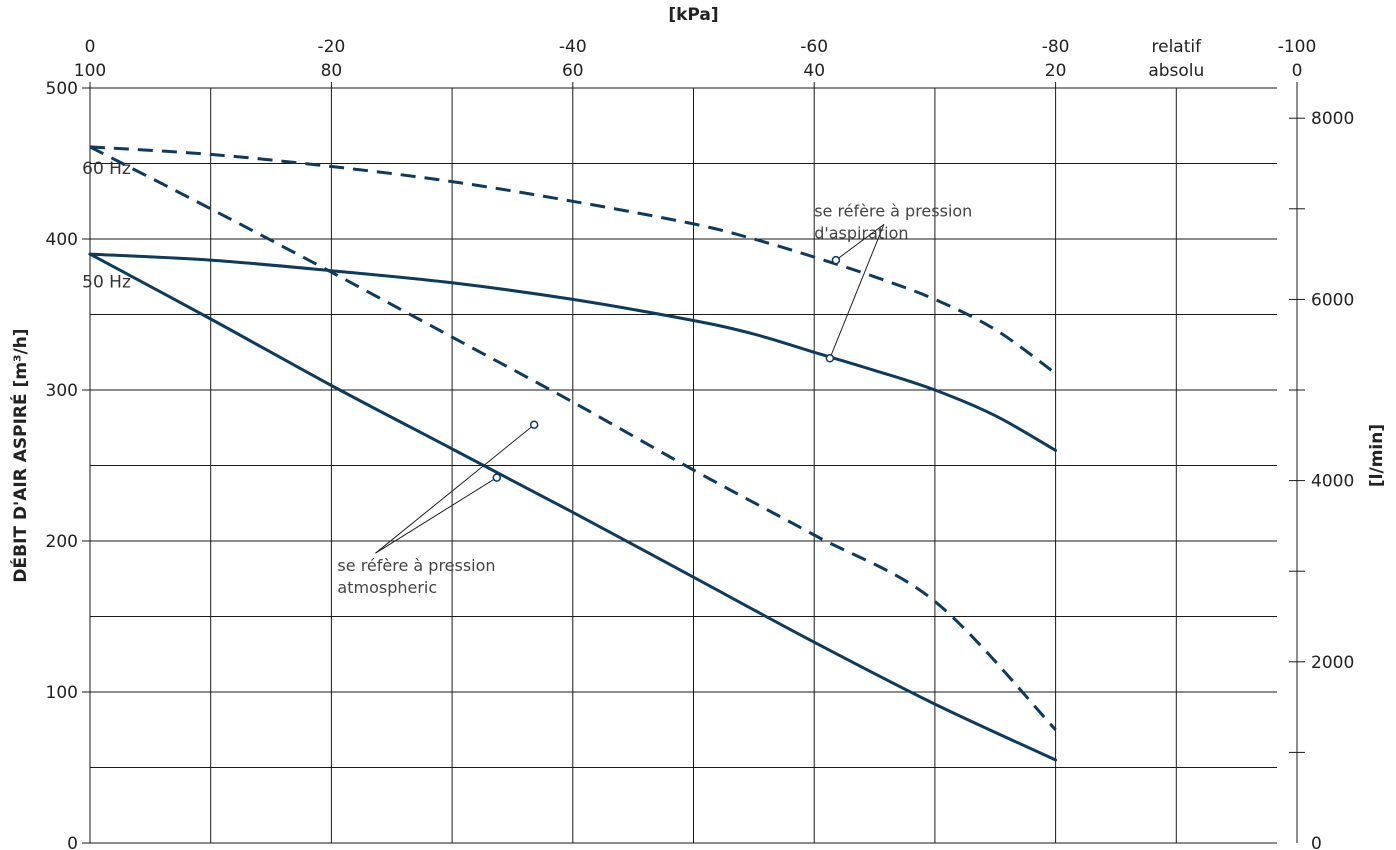 This screenshot has height=850, width=1396. What do you see at coordinates (1177, 47) in the screenshot?
I see `x-scale-label-relative: relatif` at bounding box center [1177, 47].